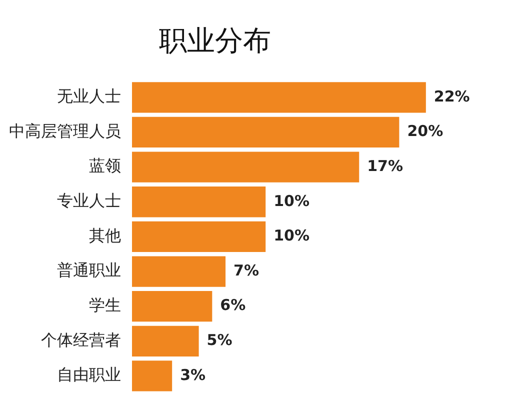  I want to click on y-tick-label: 专业人士, so click(89, 200).